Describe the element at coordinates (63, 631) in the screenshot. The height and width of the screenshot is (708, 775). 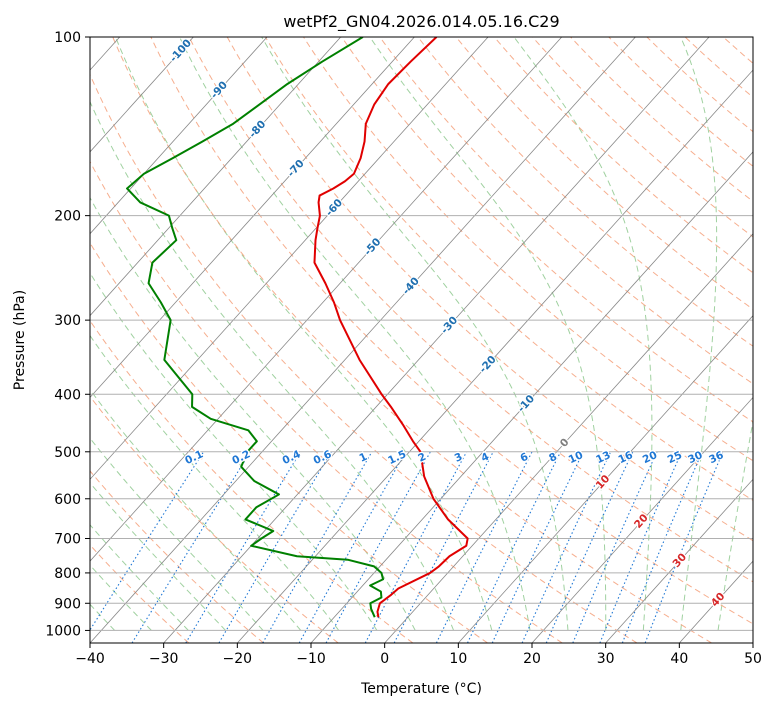
I see `y-tick-label: 1000` at that location.